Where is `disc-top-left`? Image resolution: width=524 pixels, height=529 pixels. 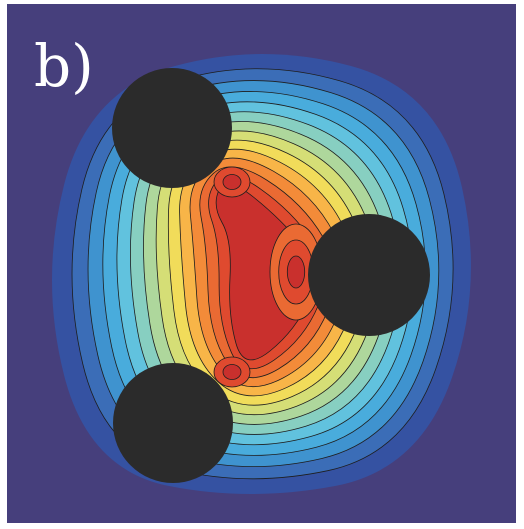 disc-top-left is located at coordinates (172, 128).